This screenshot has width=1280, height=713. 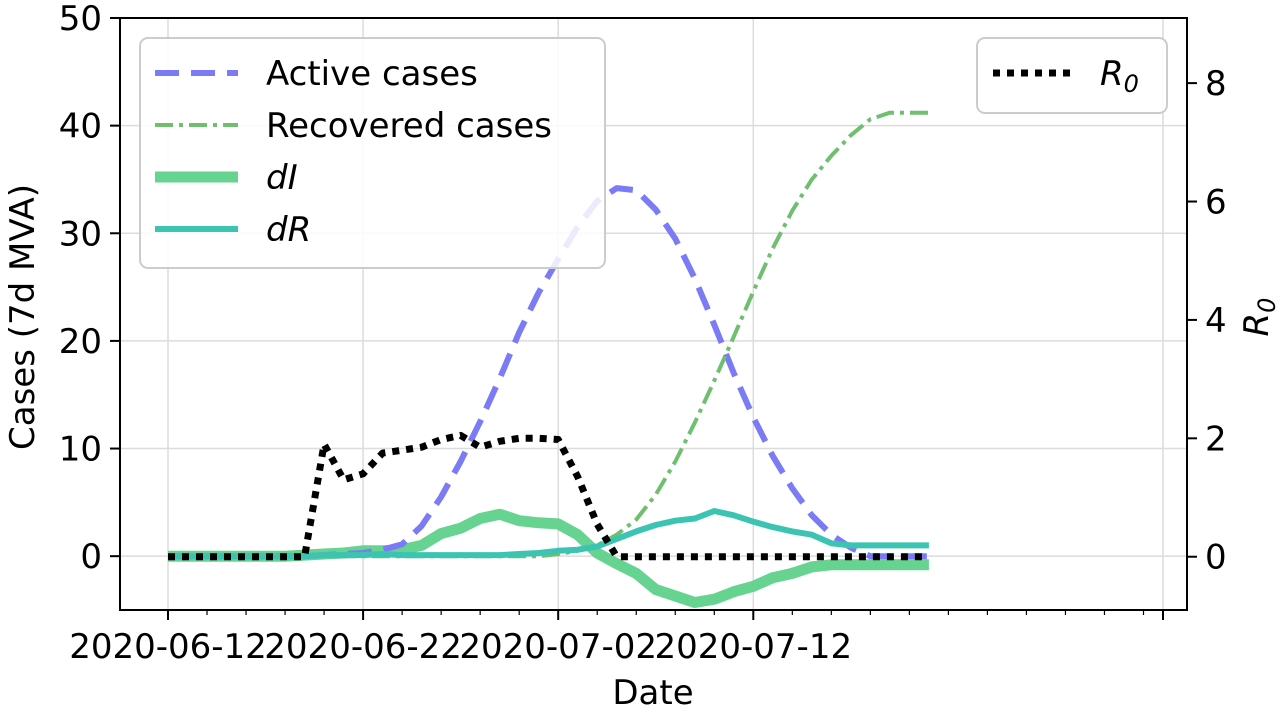 What do you see at coordinates (548, 496) in the screenshot?
I see `series-line-r0` at bounding box center [548, 496].